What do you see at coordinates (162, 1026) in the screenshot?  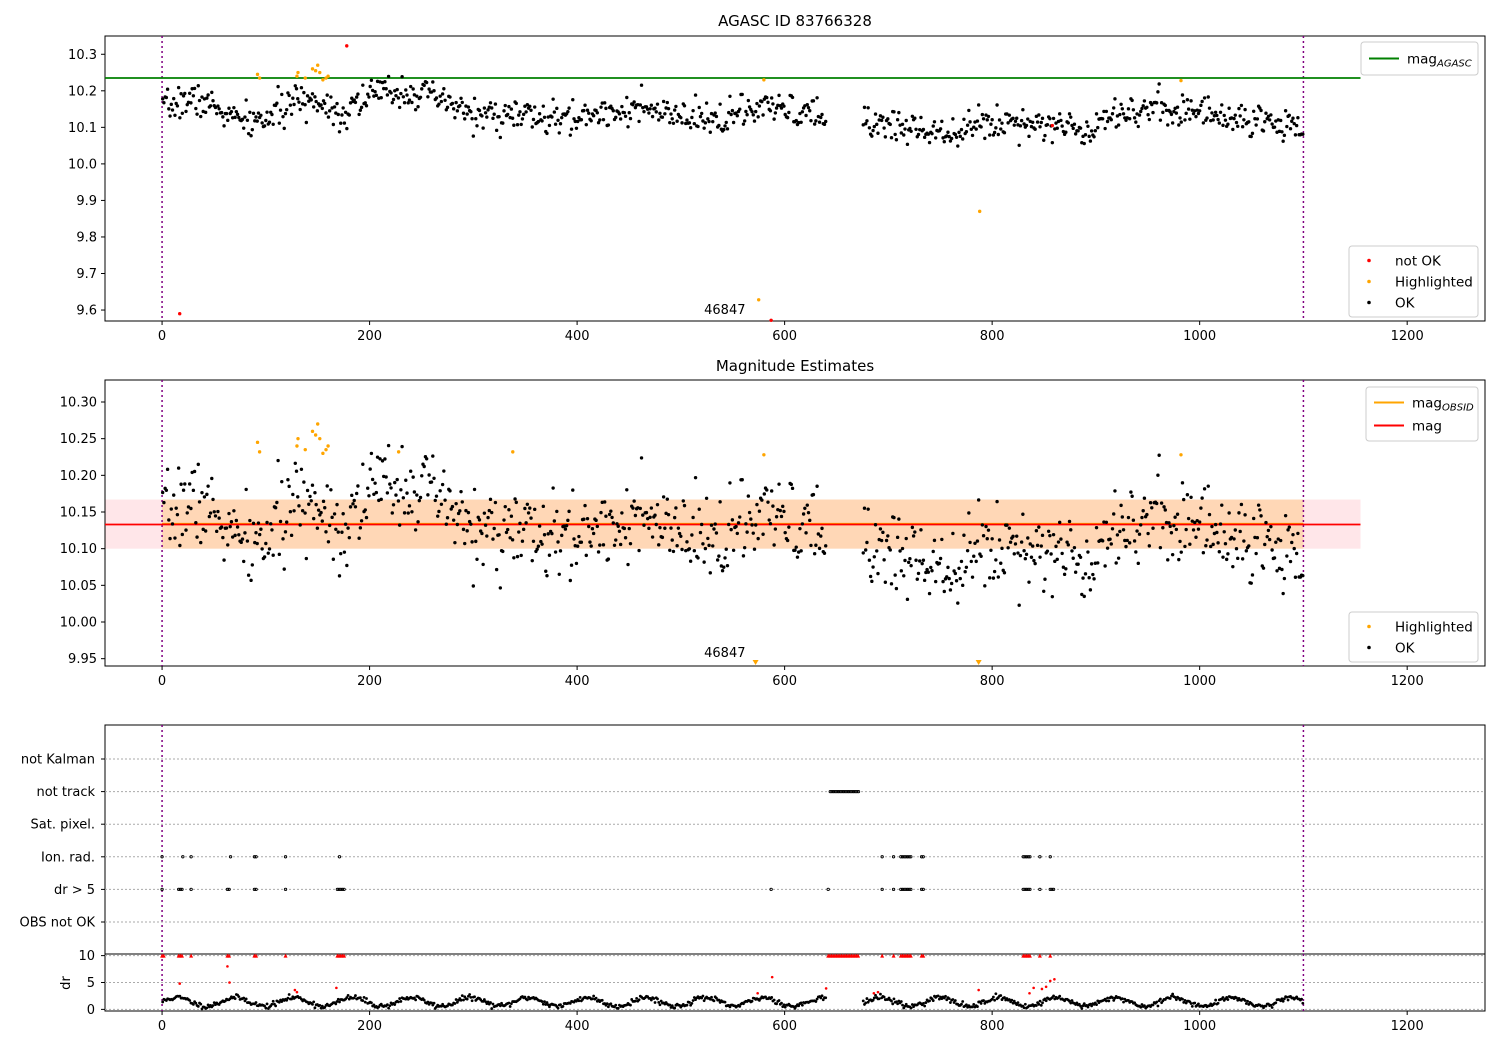 I see `x-tick-label: 0` at bounding box center [162, 1026].